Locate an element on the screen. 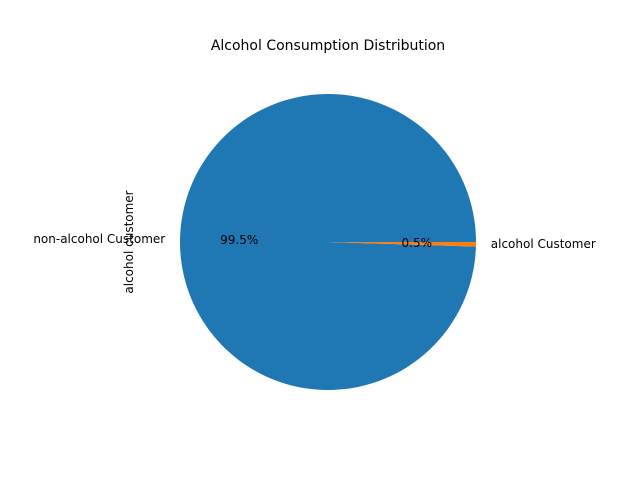  slice-category-label-1: non-alcohol Customer is located at coordinates (99, 239).